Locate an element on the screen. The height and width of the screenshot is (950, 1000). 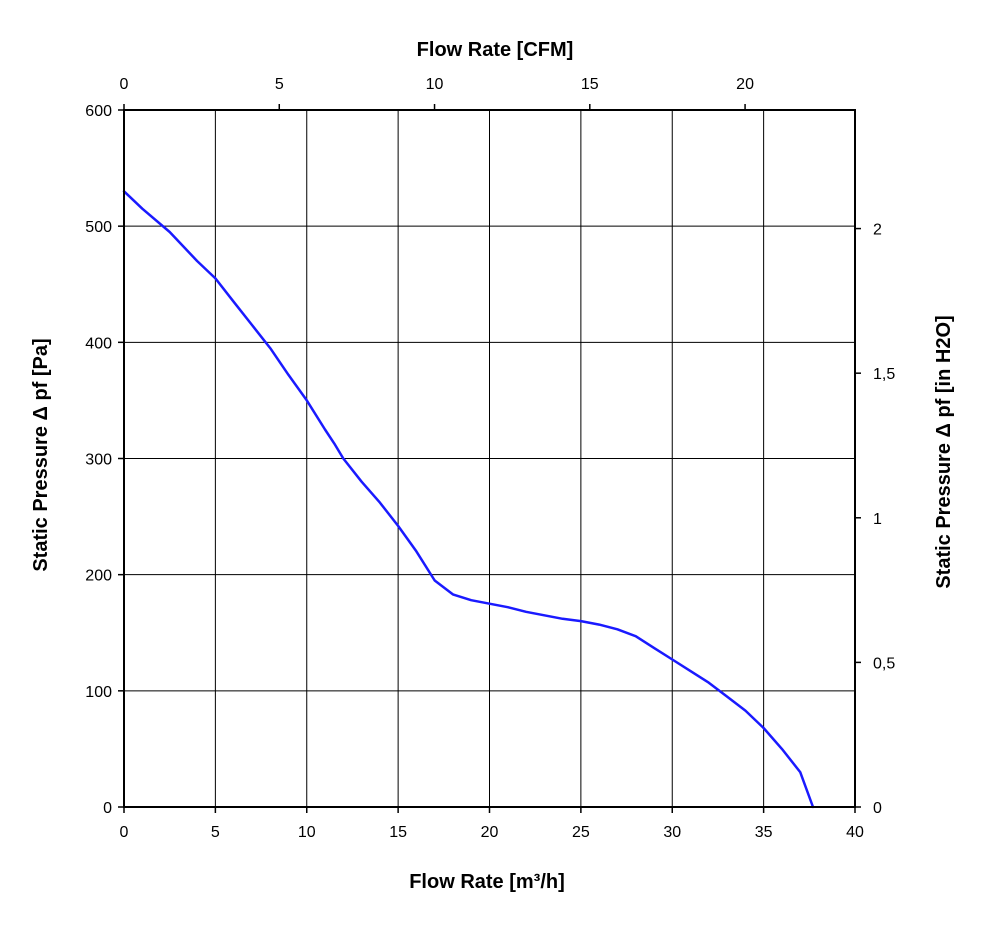
x-bottom-tick-label: 20 is located at coordinates (490, 832).